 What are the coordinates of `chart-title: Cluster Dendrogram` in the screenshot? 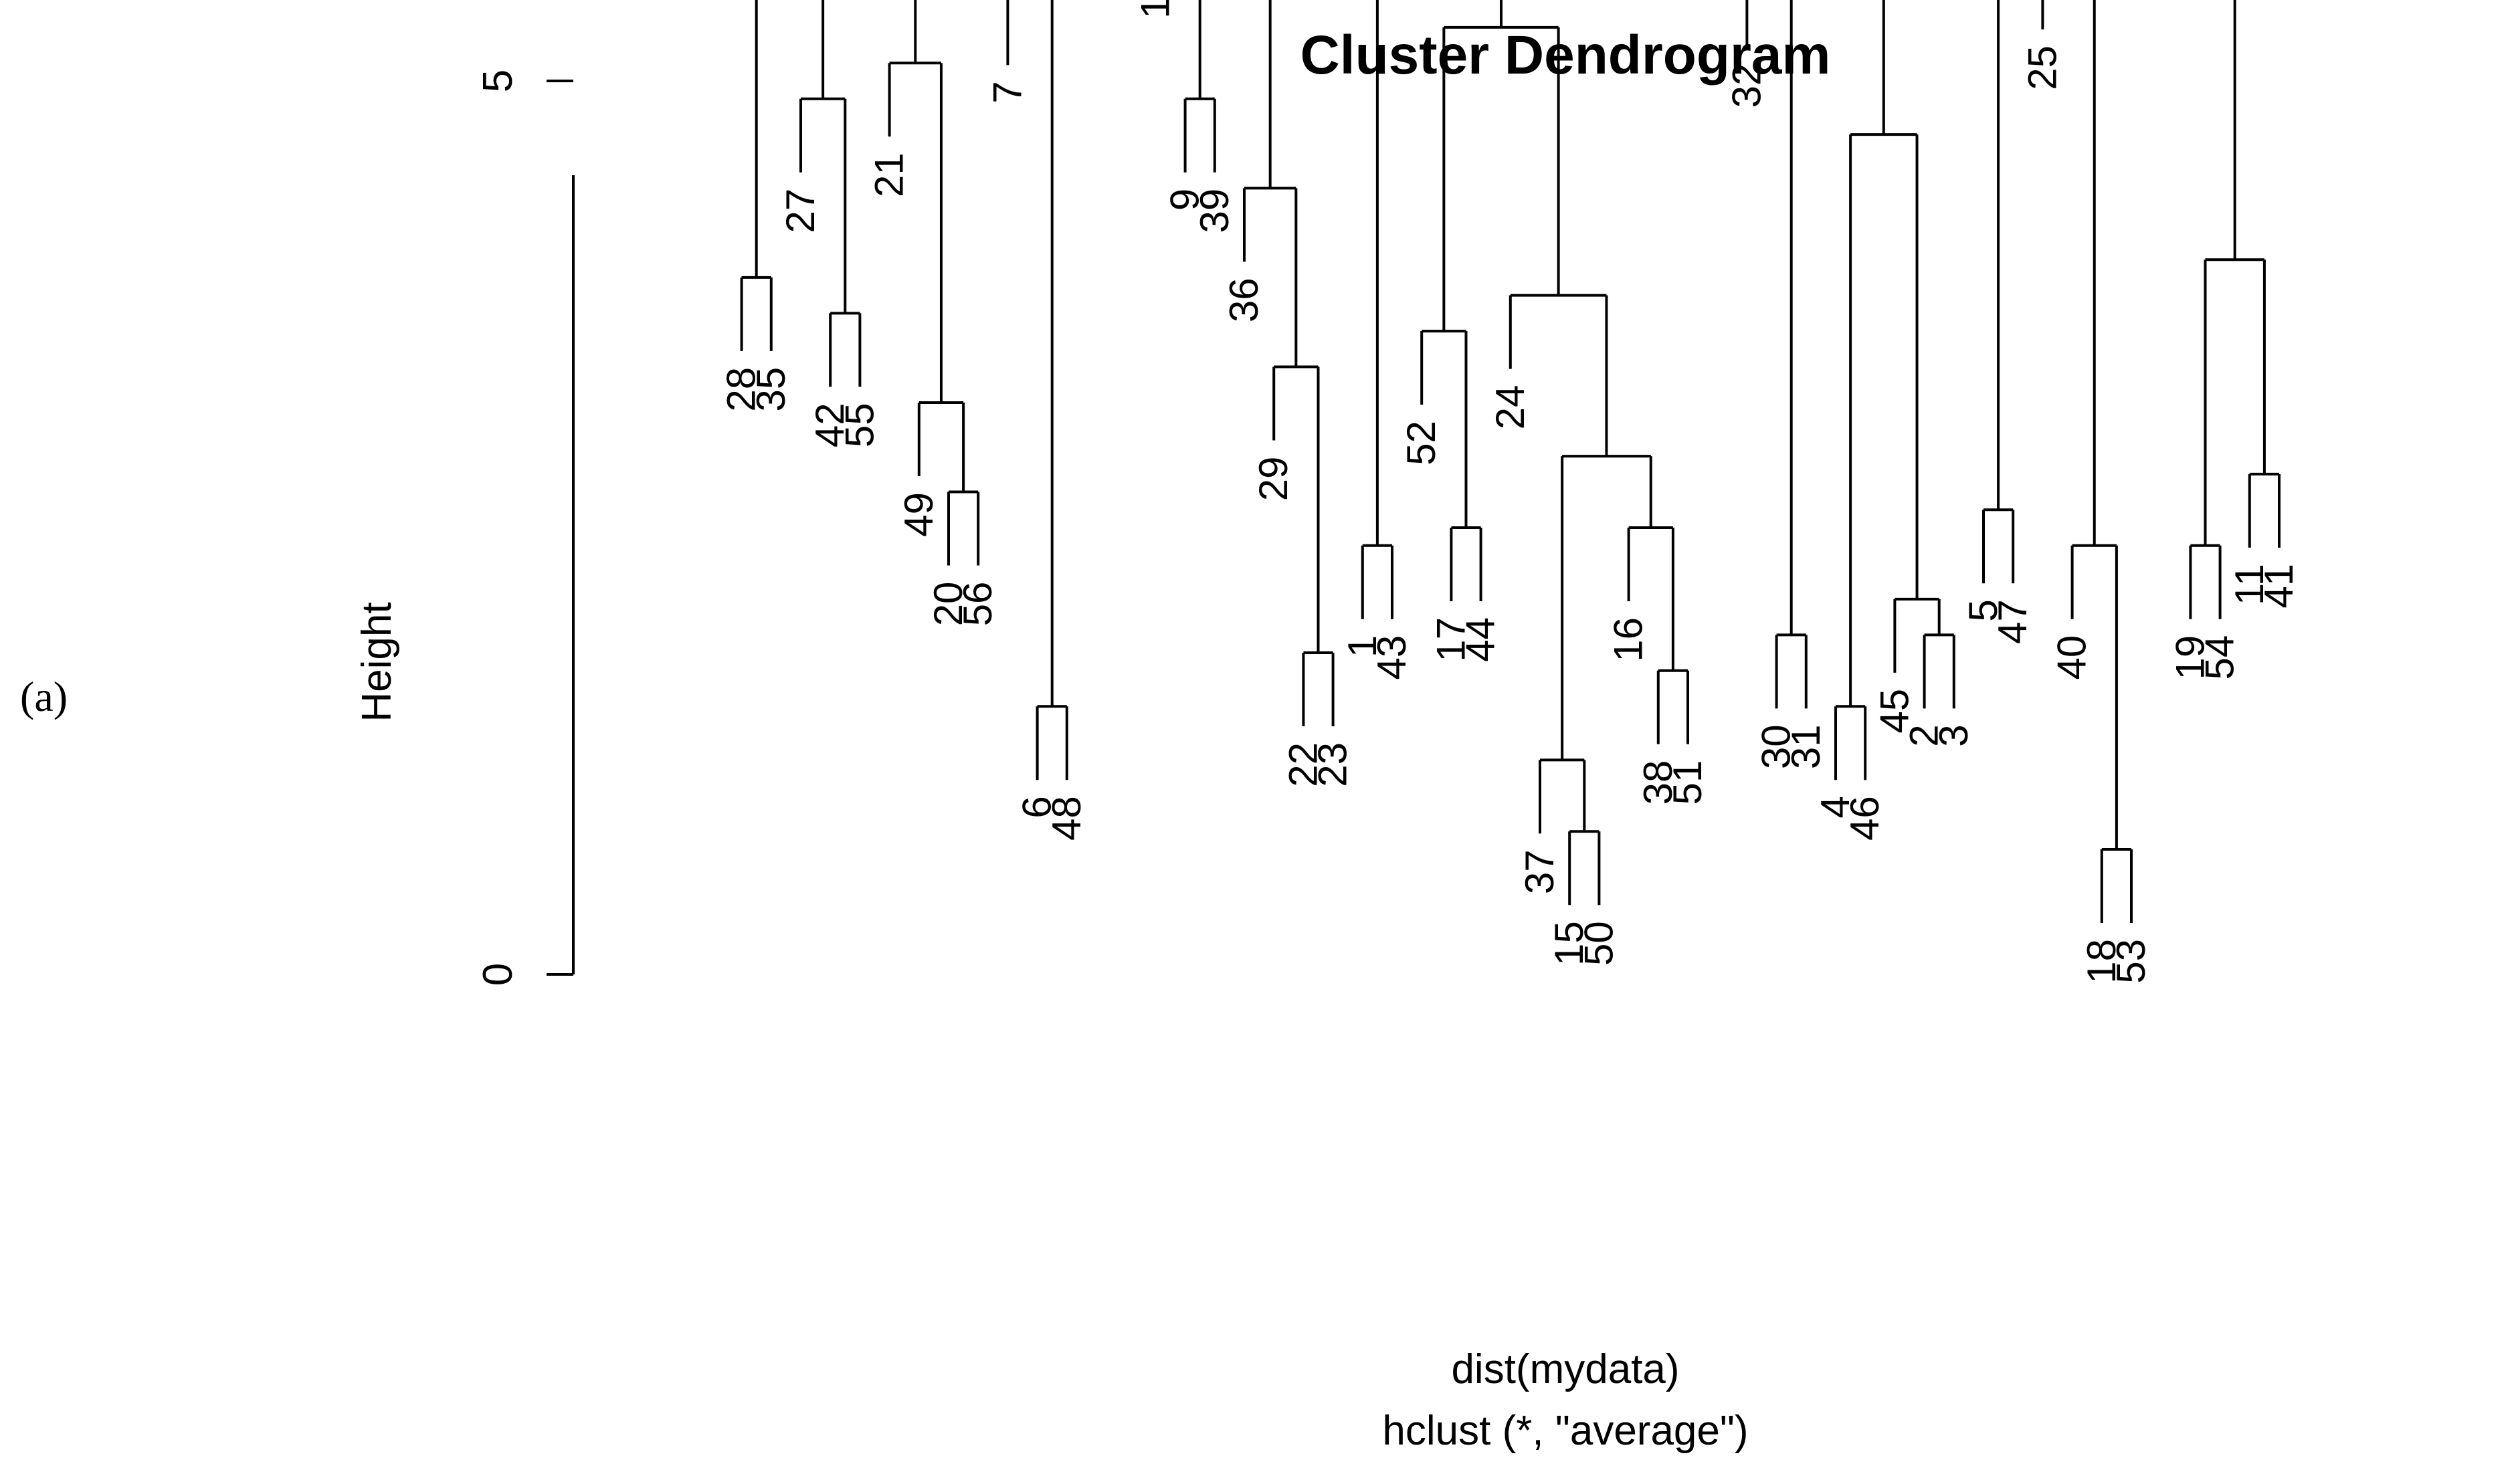 It's located at (1565, 55).